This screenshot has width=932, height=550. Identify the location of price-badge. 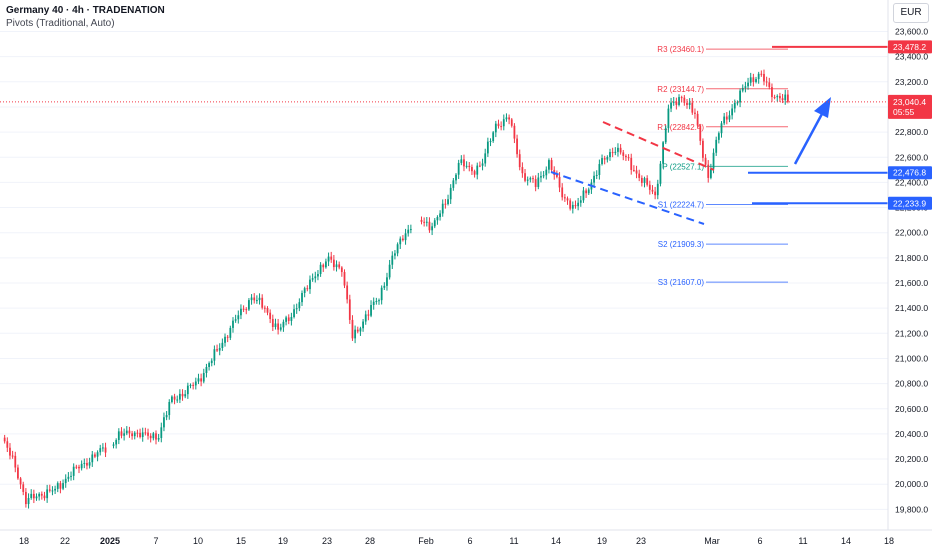
(910, 203).